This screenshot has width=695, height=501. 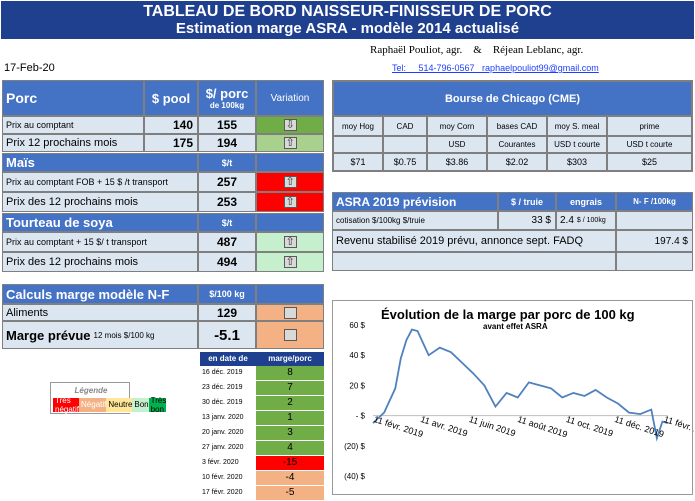 I want to click on engrais-unit: $ / 100kg, so click(x=591, y=220).